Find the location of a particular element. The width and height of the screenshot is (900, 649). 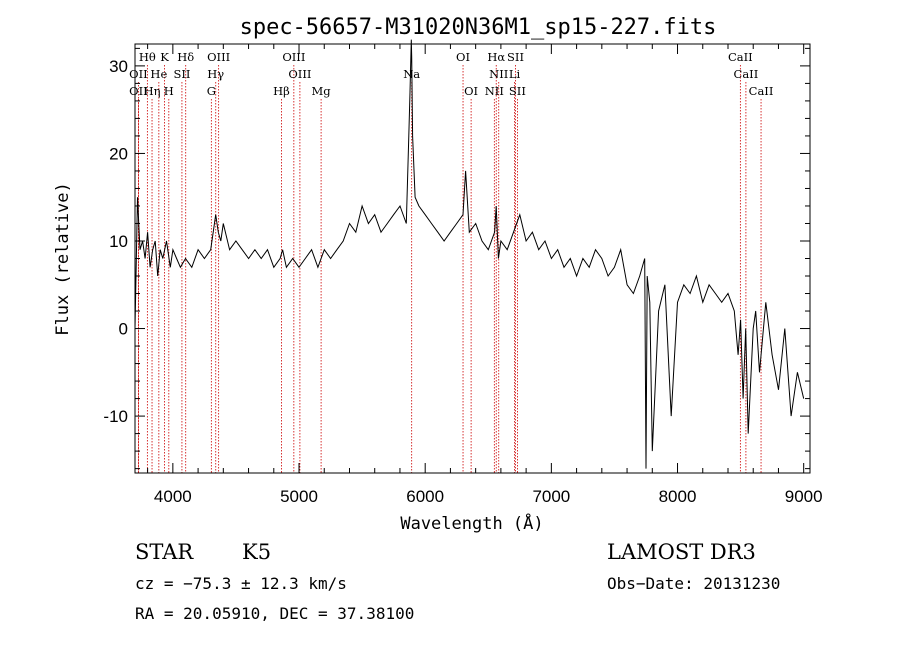

line-label: He is located at coordinates (158, 74).